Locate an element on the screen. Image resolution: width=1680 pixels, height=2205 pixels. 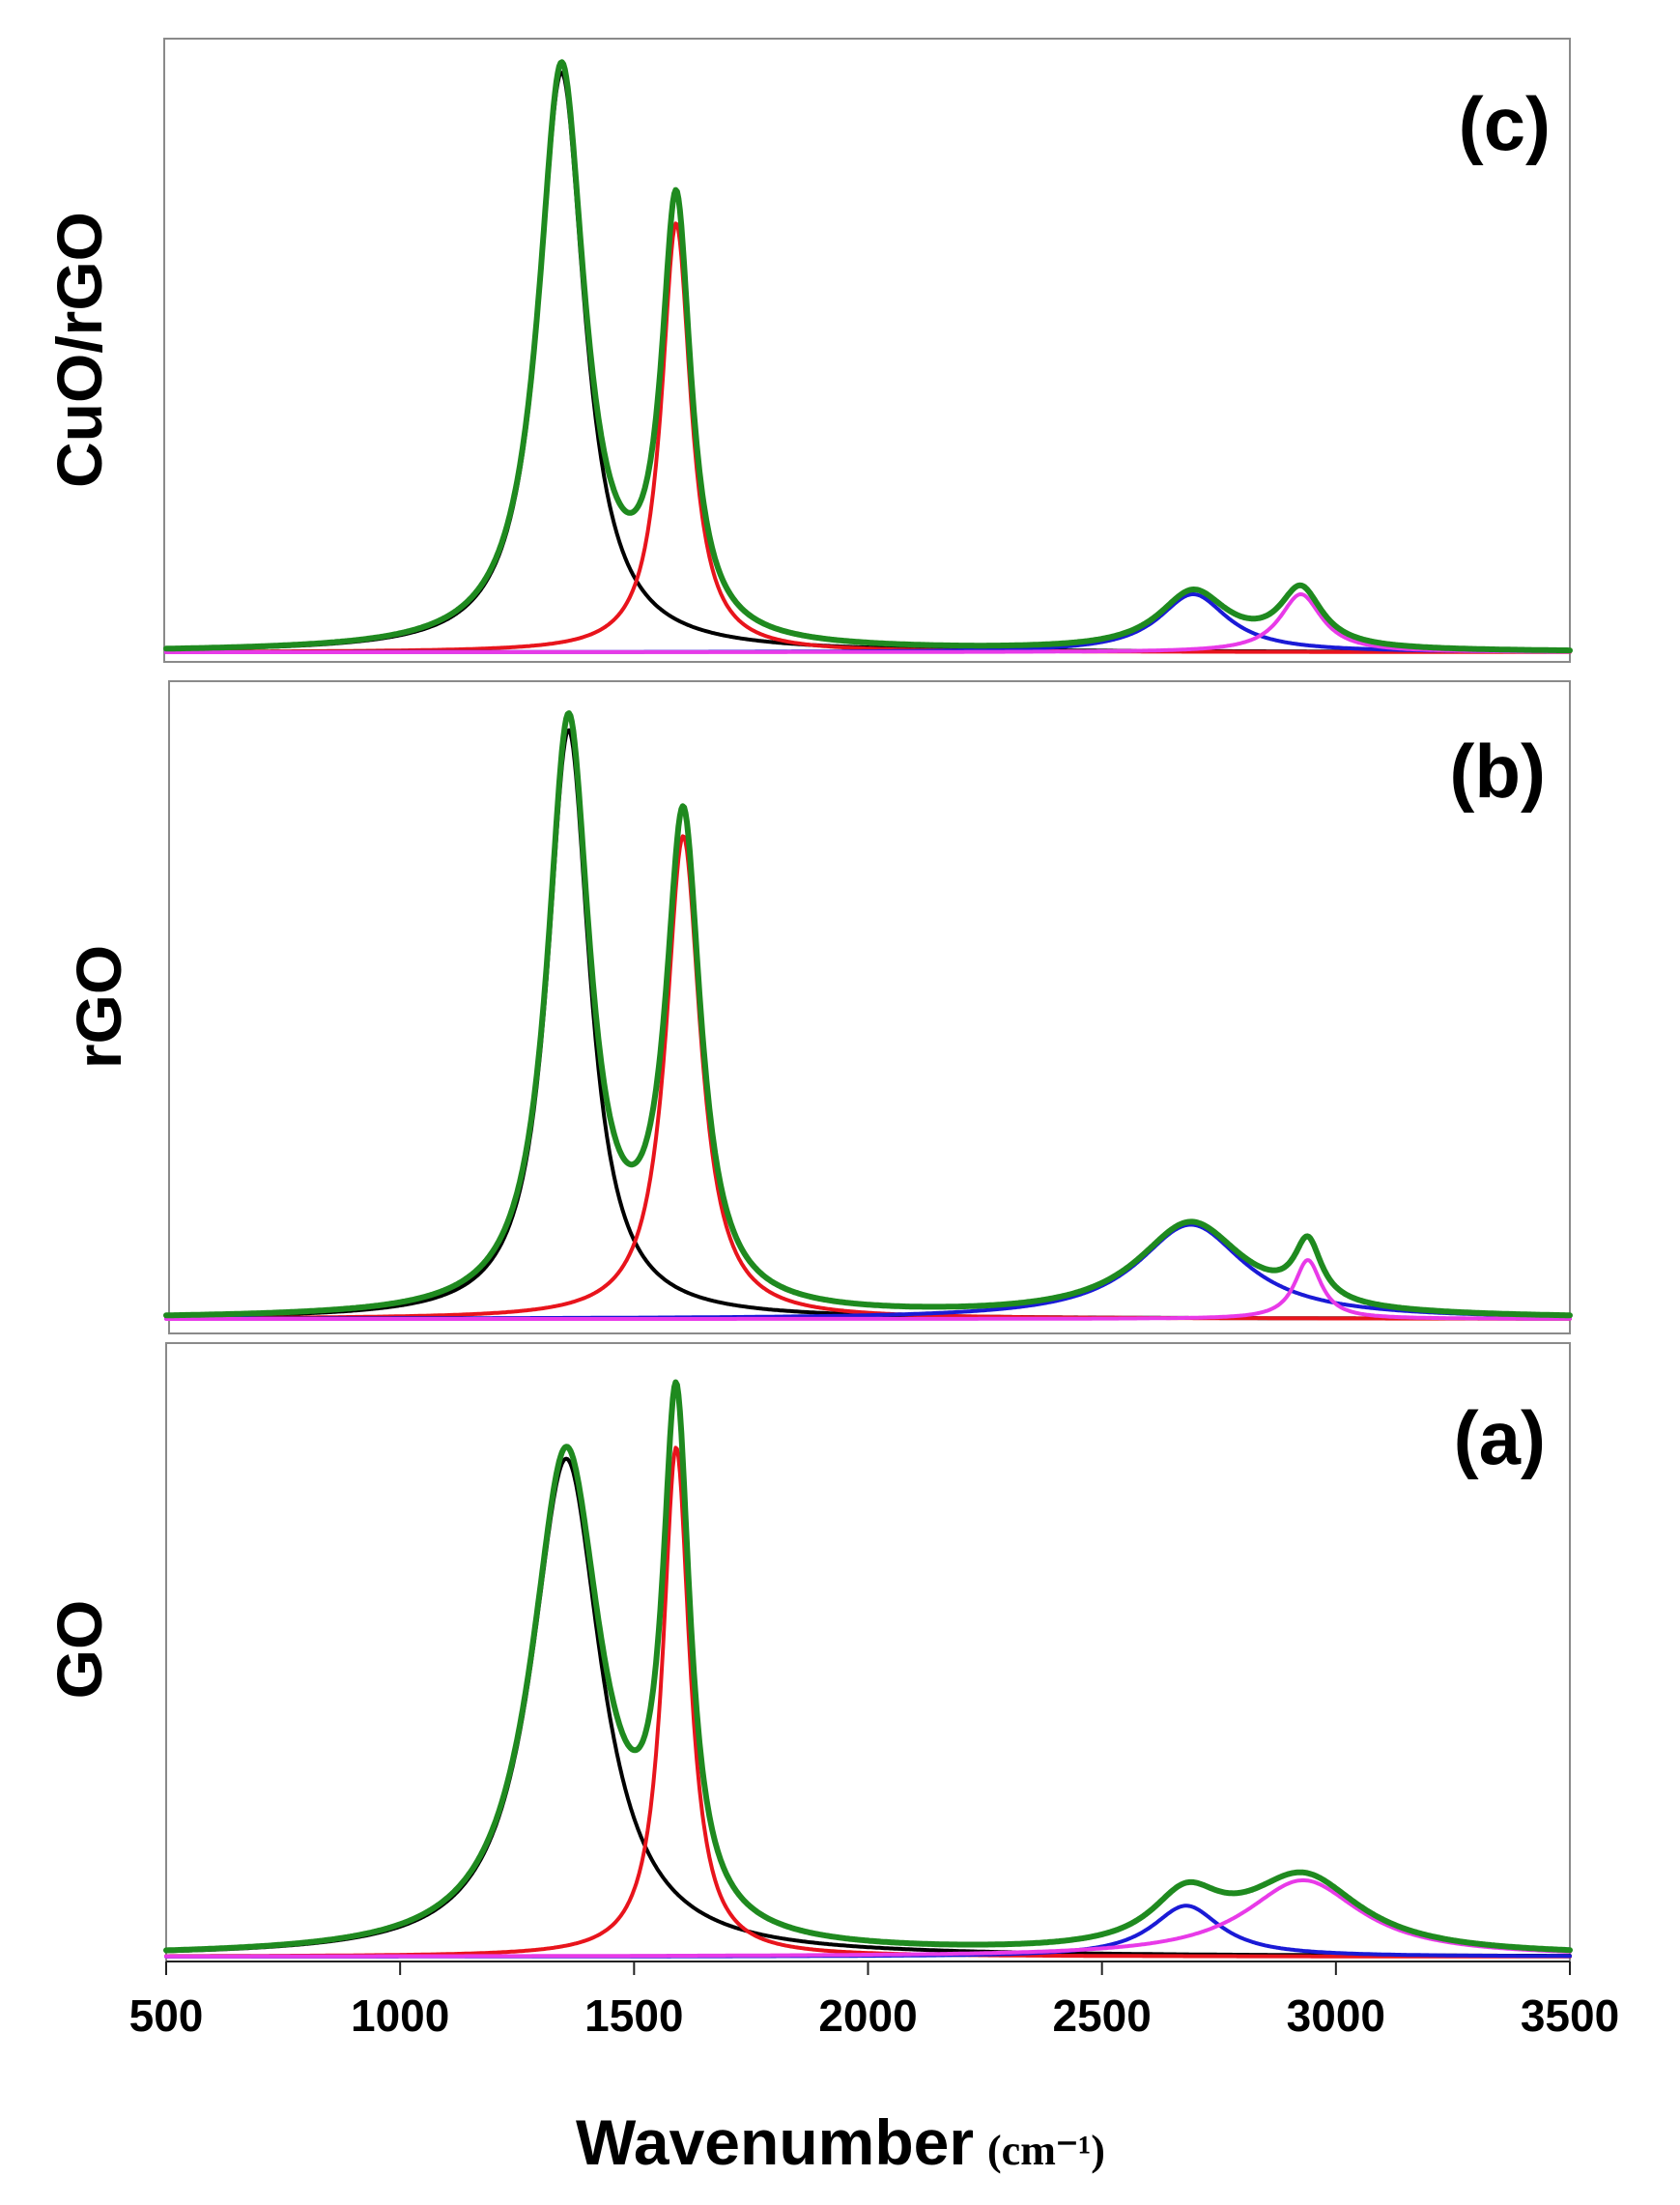
y-axis-label: rGO is located at coordinates (99, 1007).